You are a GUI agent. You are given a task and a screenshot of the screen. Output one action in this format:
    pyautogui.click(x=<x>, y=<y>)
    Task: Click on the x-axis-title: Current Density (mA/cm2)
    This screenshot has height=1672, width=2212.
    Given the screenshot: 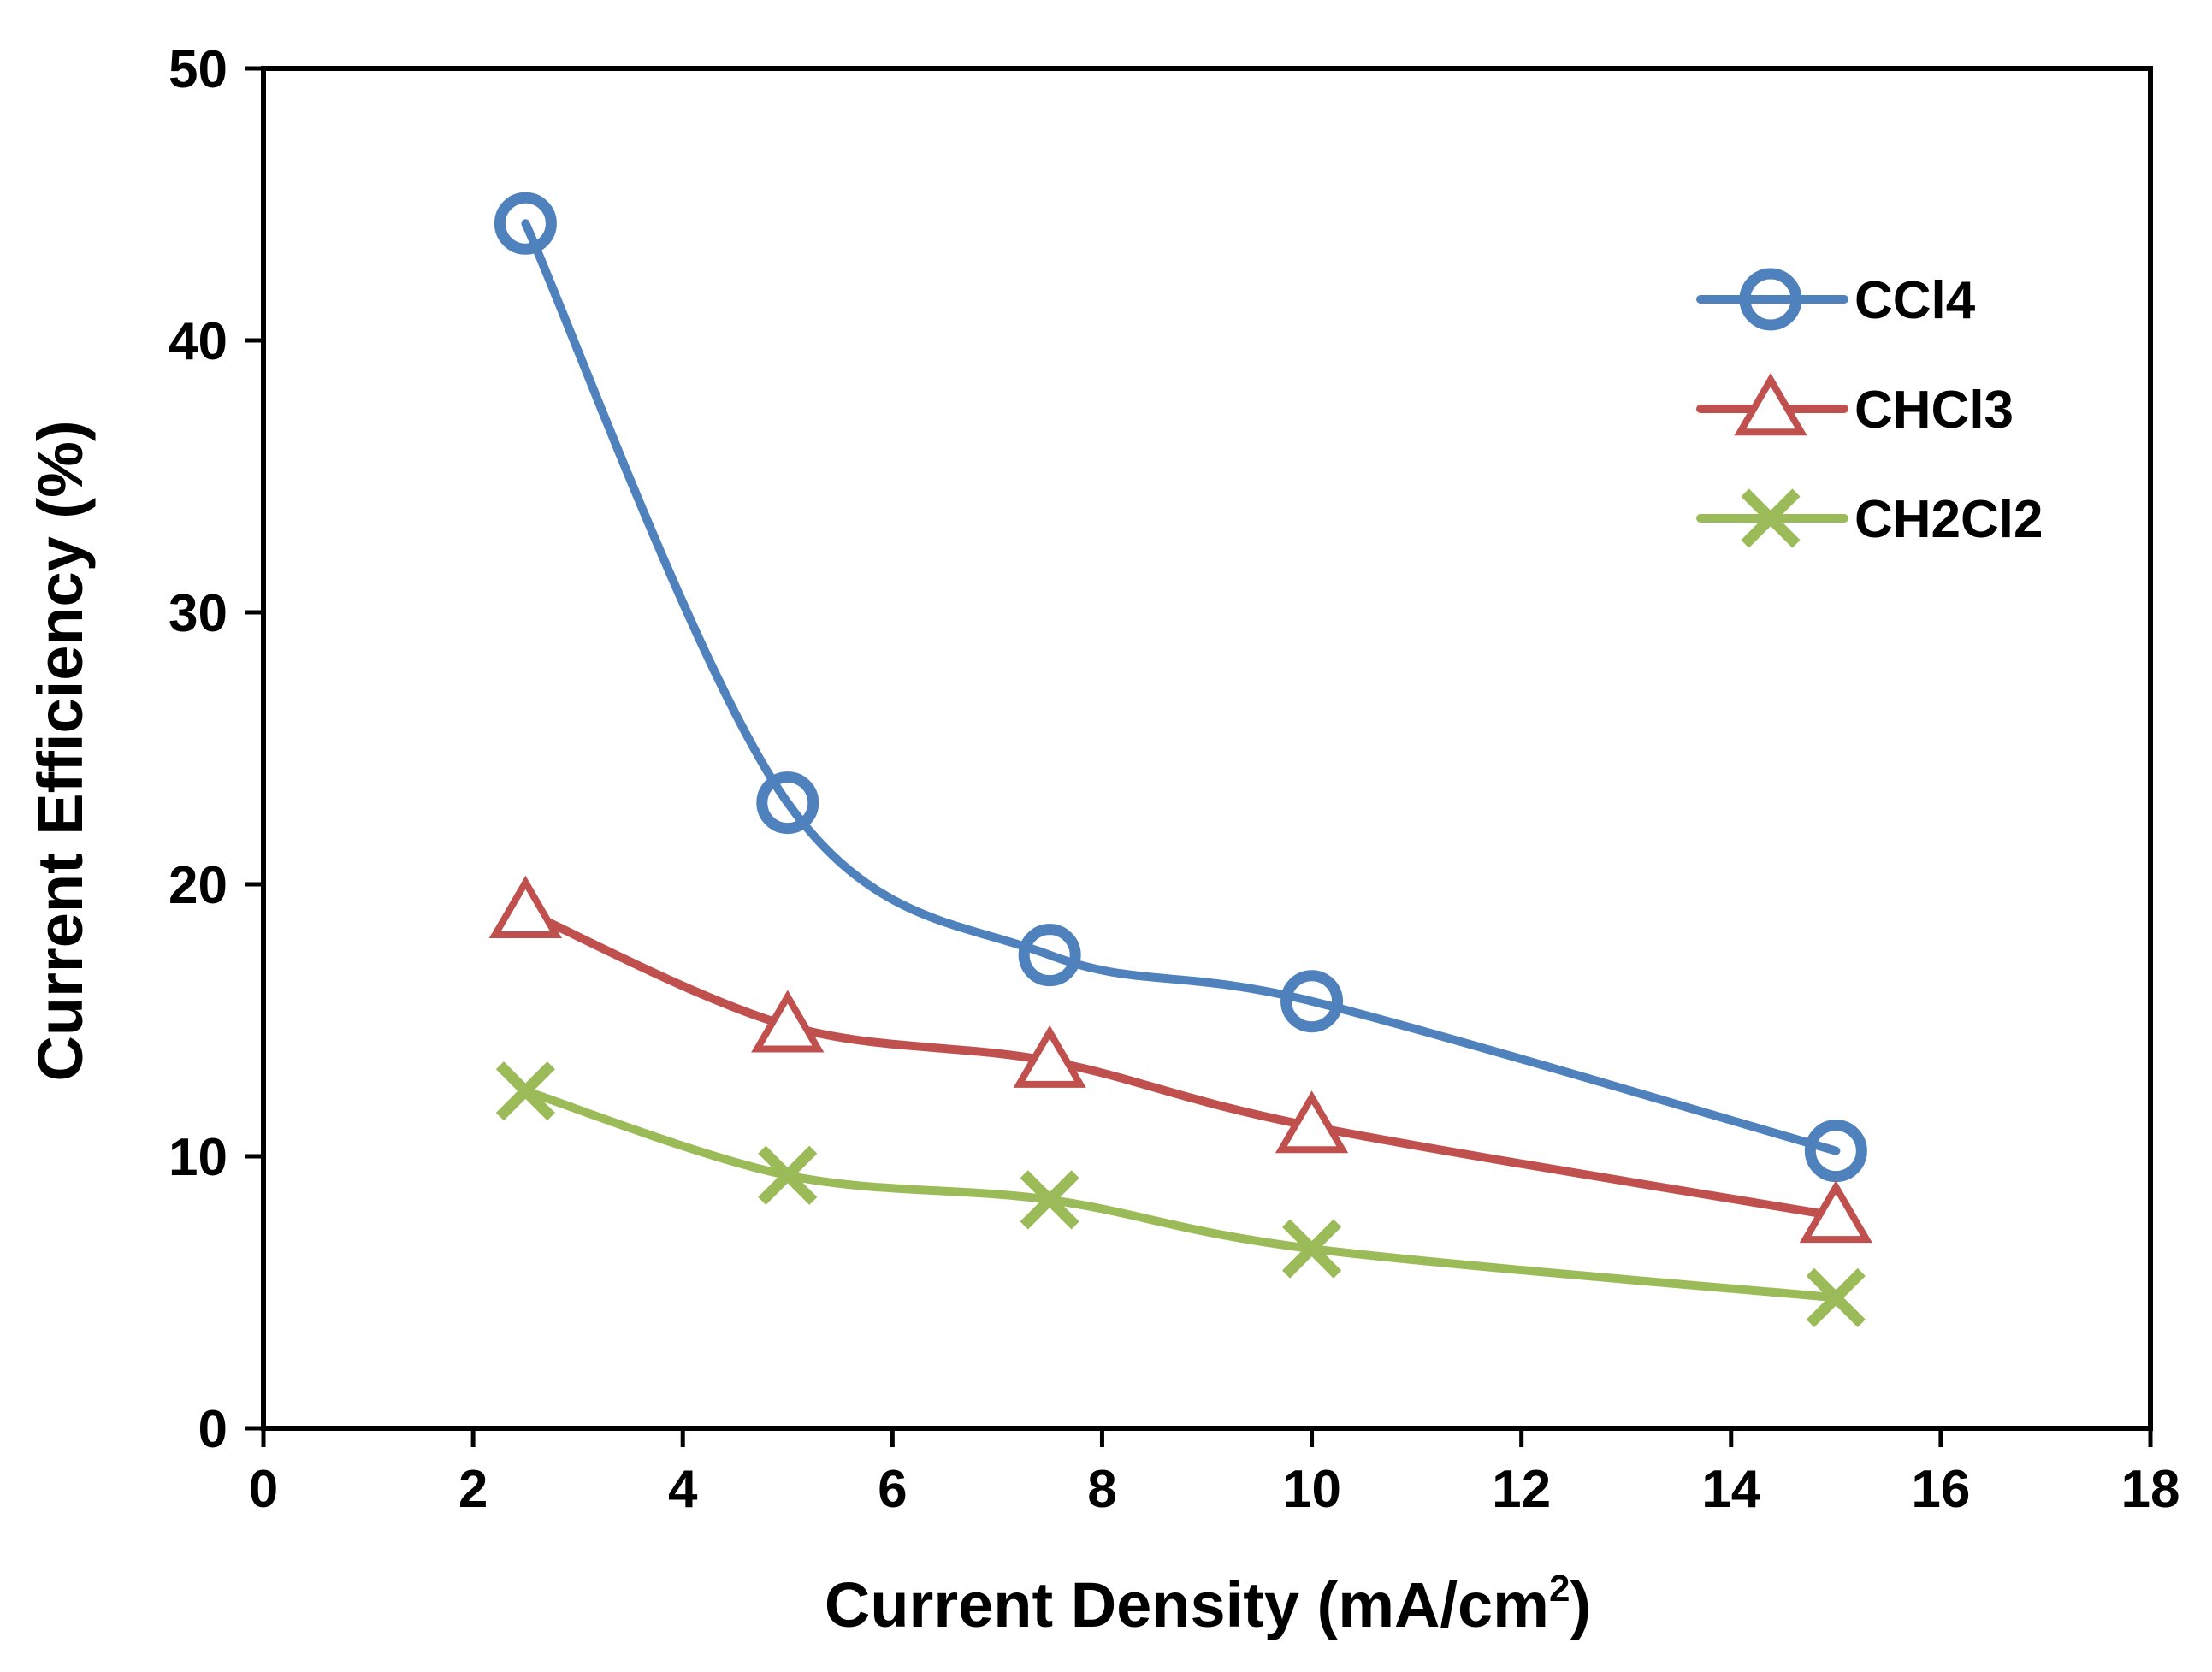 What is the action you would take?
    pyautogui.click(x=1208, y=1604)
    